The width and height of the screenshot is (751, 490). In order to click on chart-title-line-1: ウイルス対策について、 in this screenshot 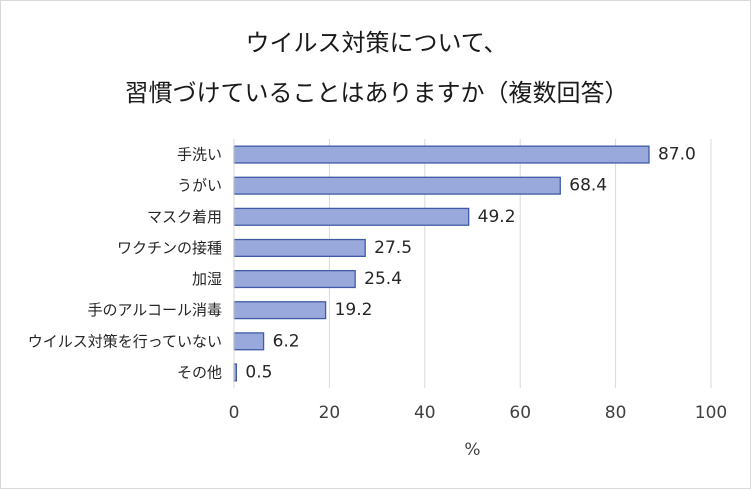, I will do `click(376, 43)`.